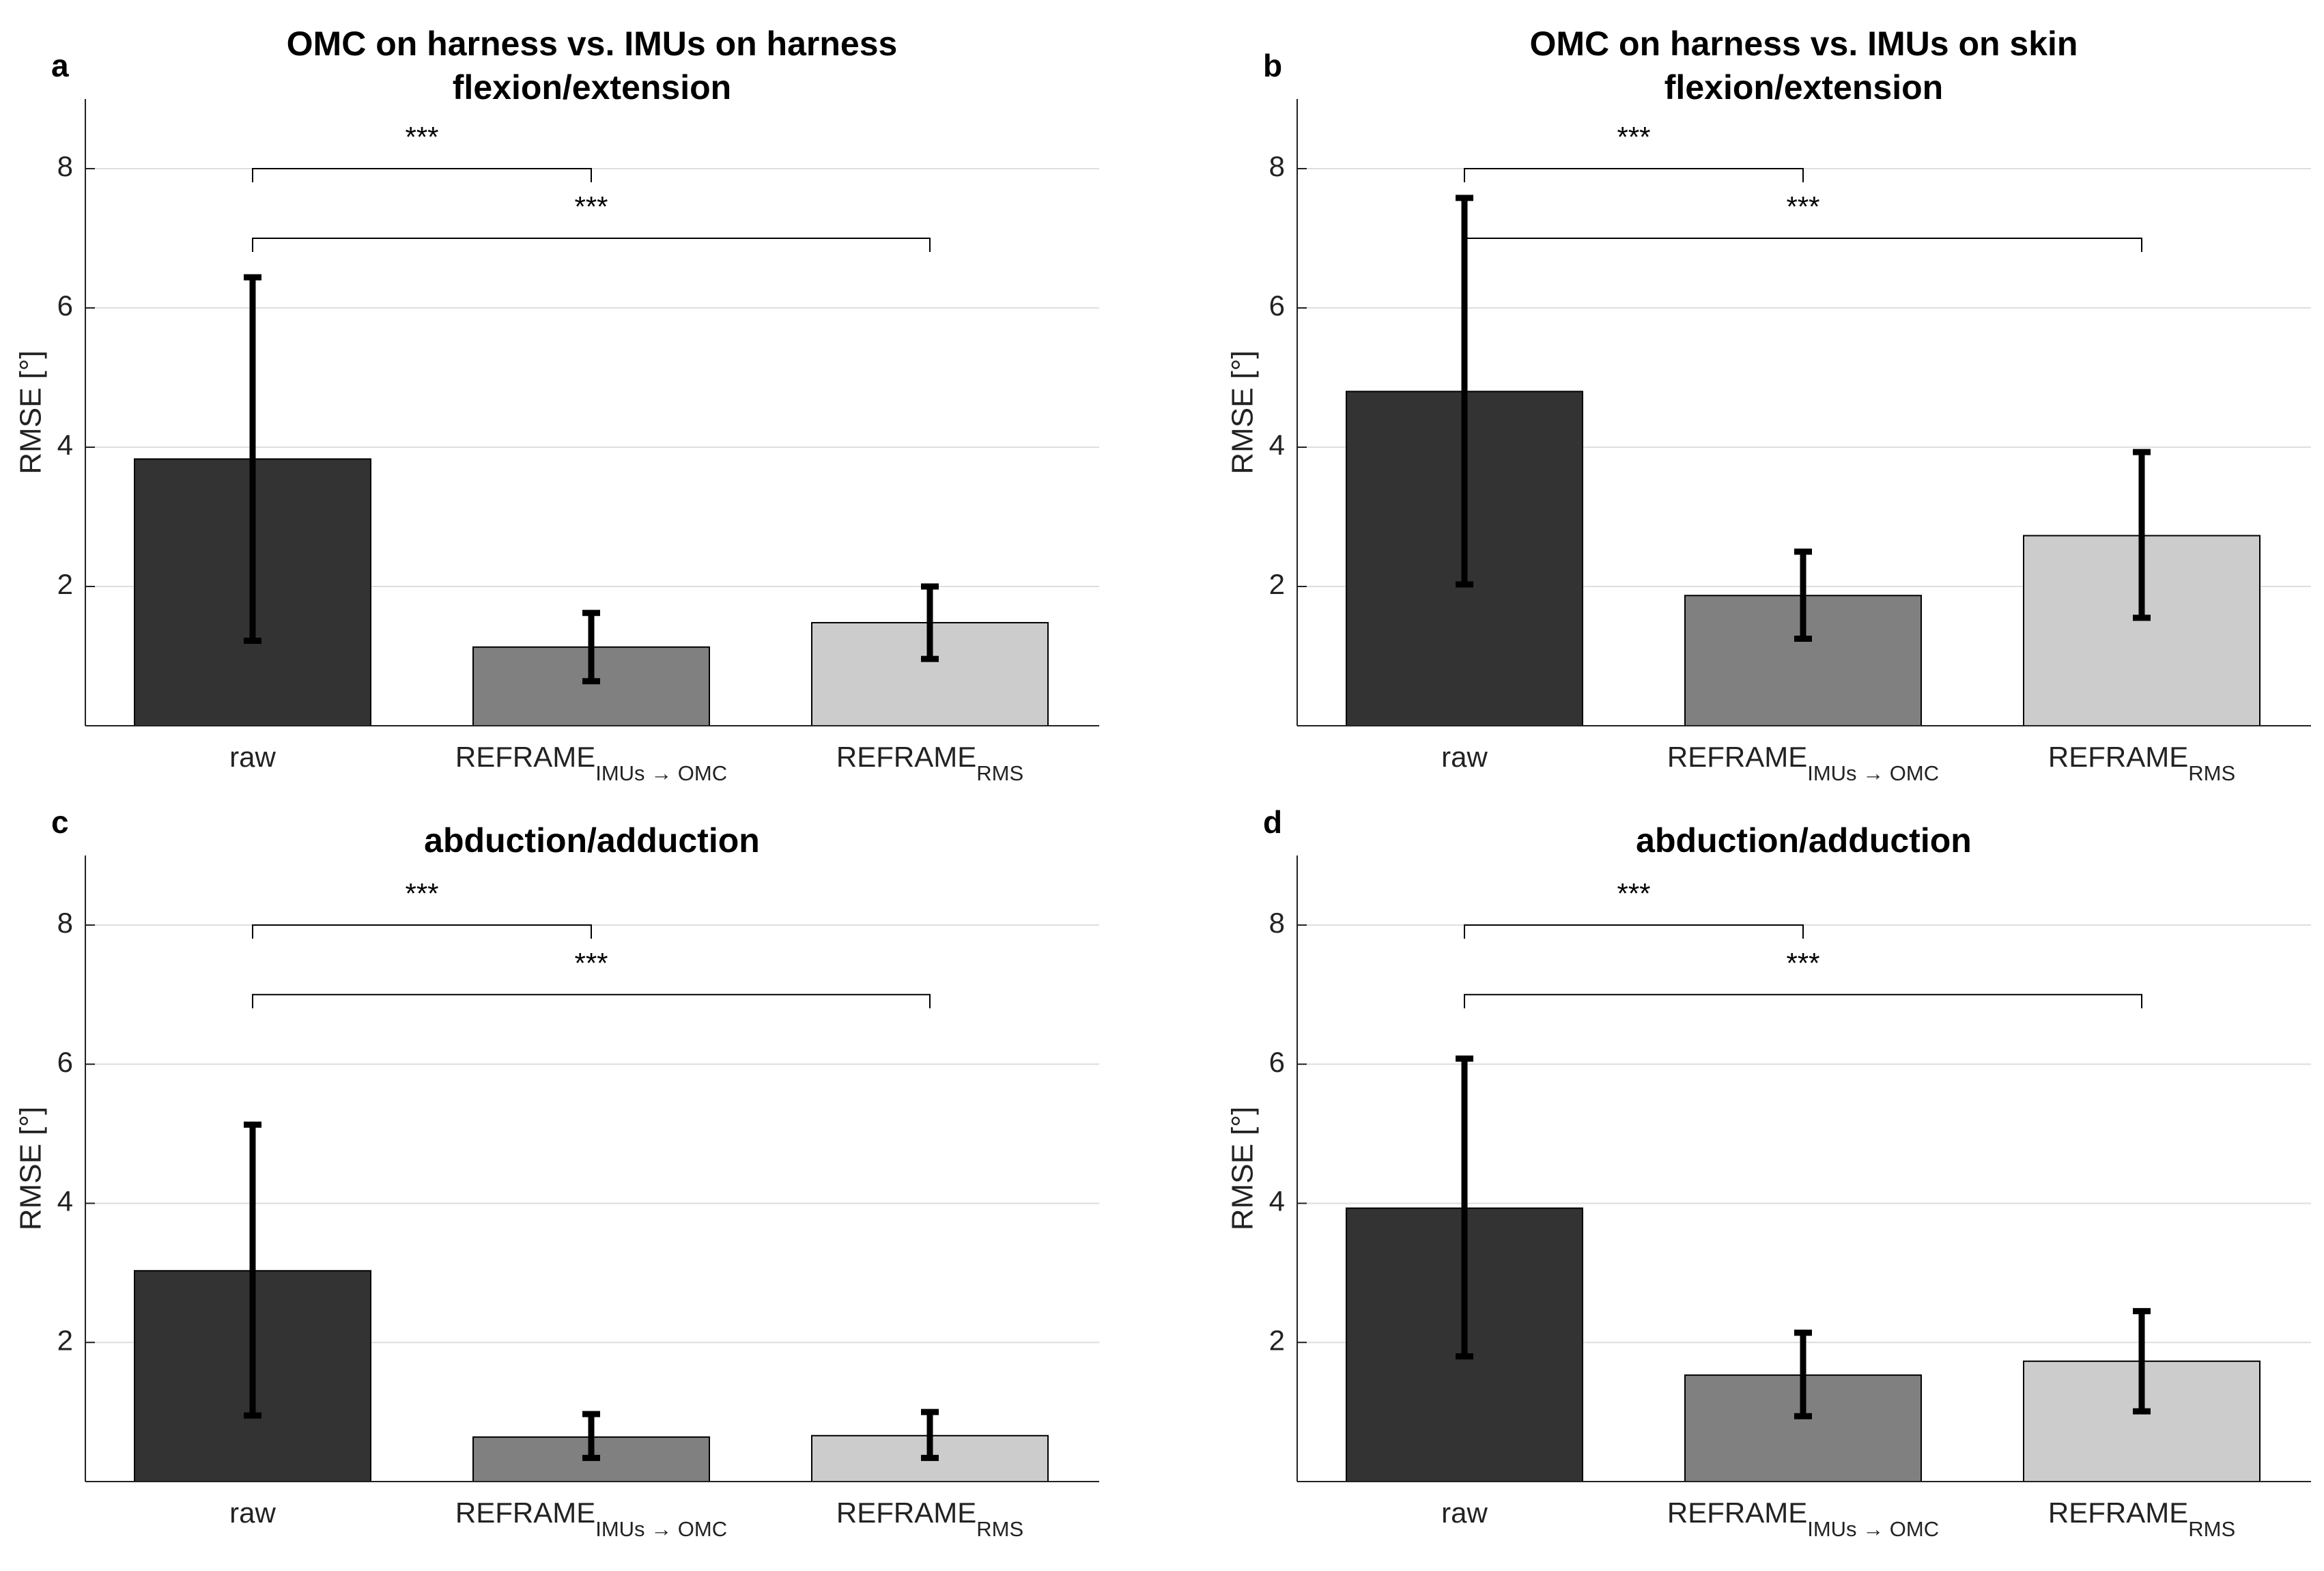 The image size is (2324, 1571). I want to click on chart-title: OMC on harness vs. IMUs on skin, so click(1804, 44).